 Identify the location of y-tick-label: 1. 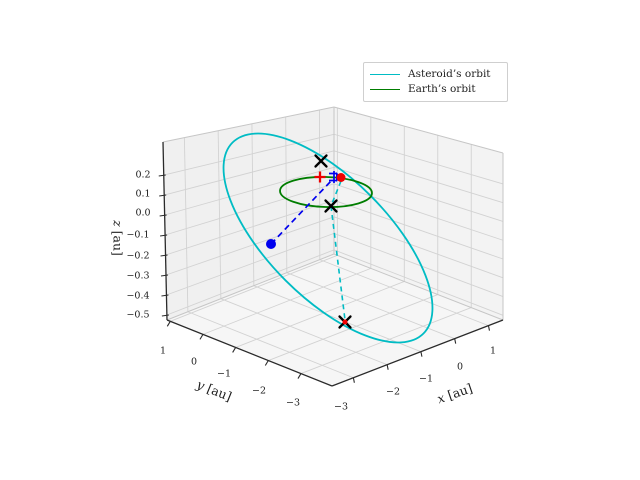
(163, 351).